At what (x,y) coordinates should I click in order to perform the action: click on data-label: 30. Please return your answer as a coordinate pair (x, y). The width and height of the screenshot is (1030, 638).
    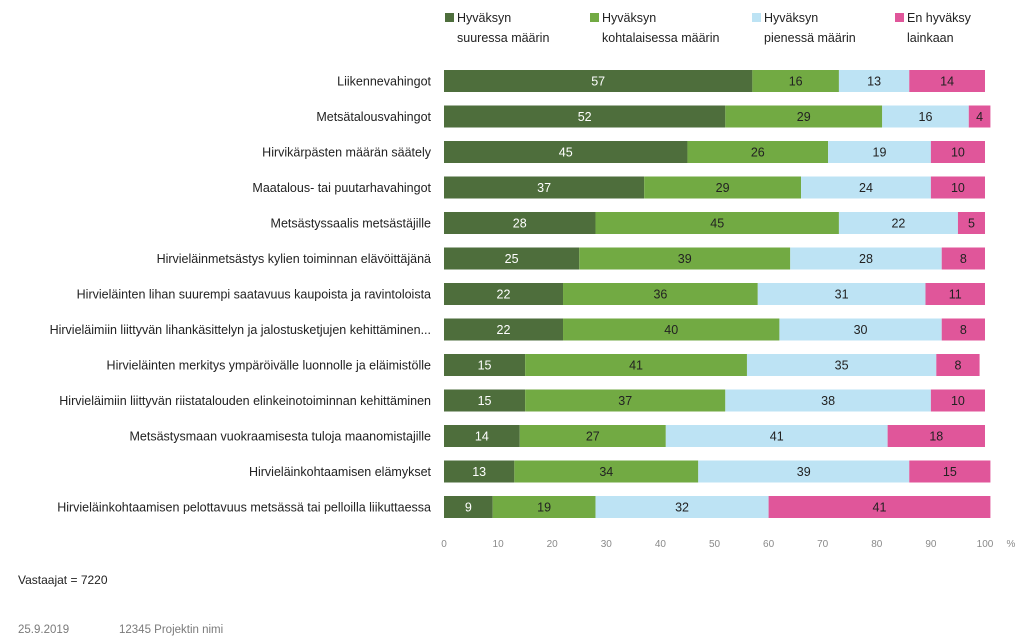
    Looking at the image, I should click on (861, 330).